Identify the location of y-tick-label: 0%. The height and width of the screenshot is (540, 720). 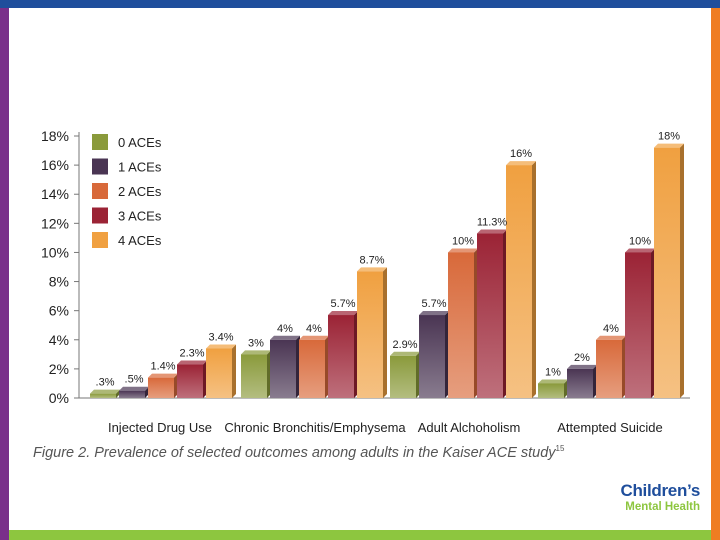
(59, 398).